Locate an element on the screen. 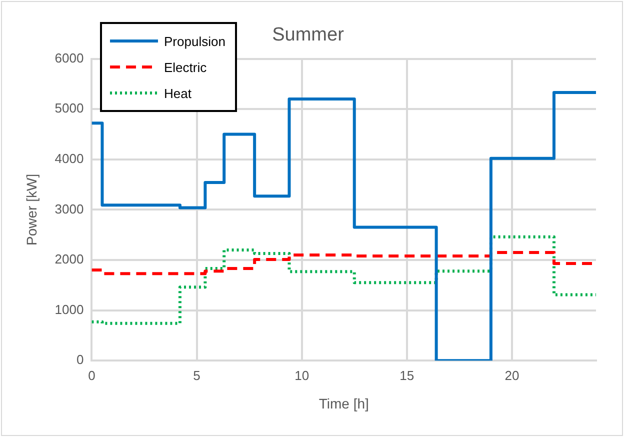 This screenshot has width=624, height=437. y-tick-label: 4000 is located at coordinates (69, 158).